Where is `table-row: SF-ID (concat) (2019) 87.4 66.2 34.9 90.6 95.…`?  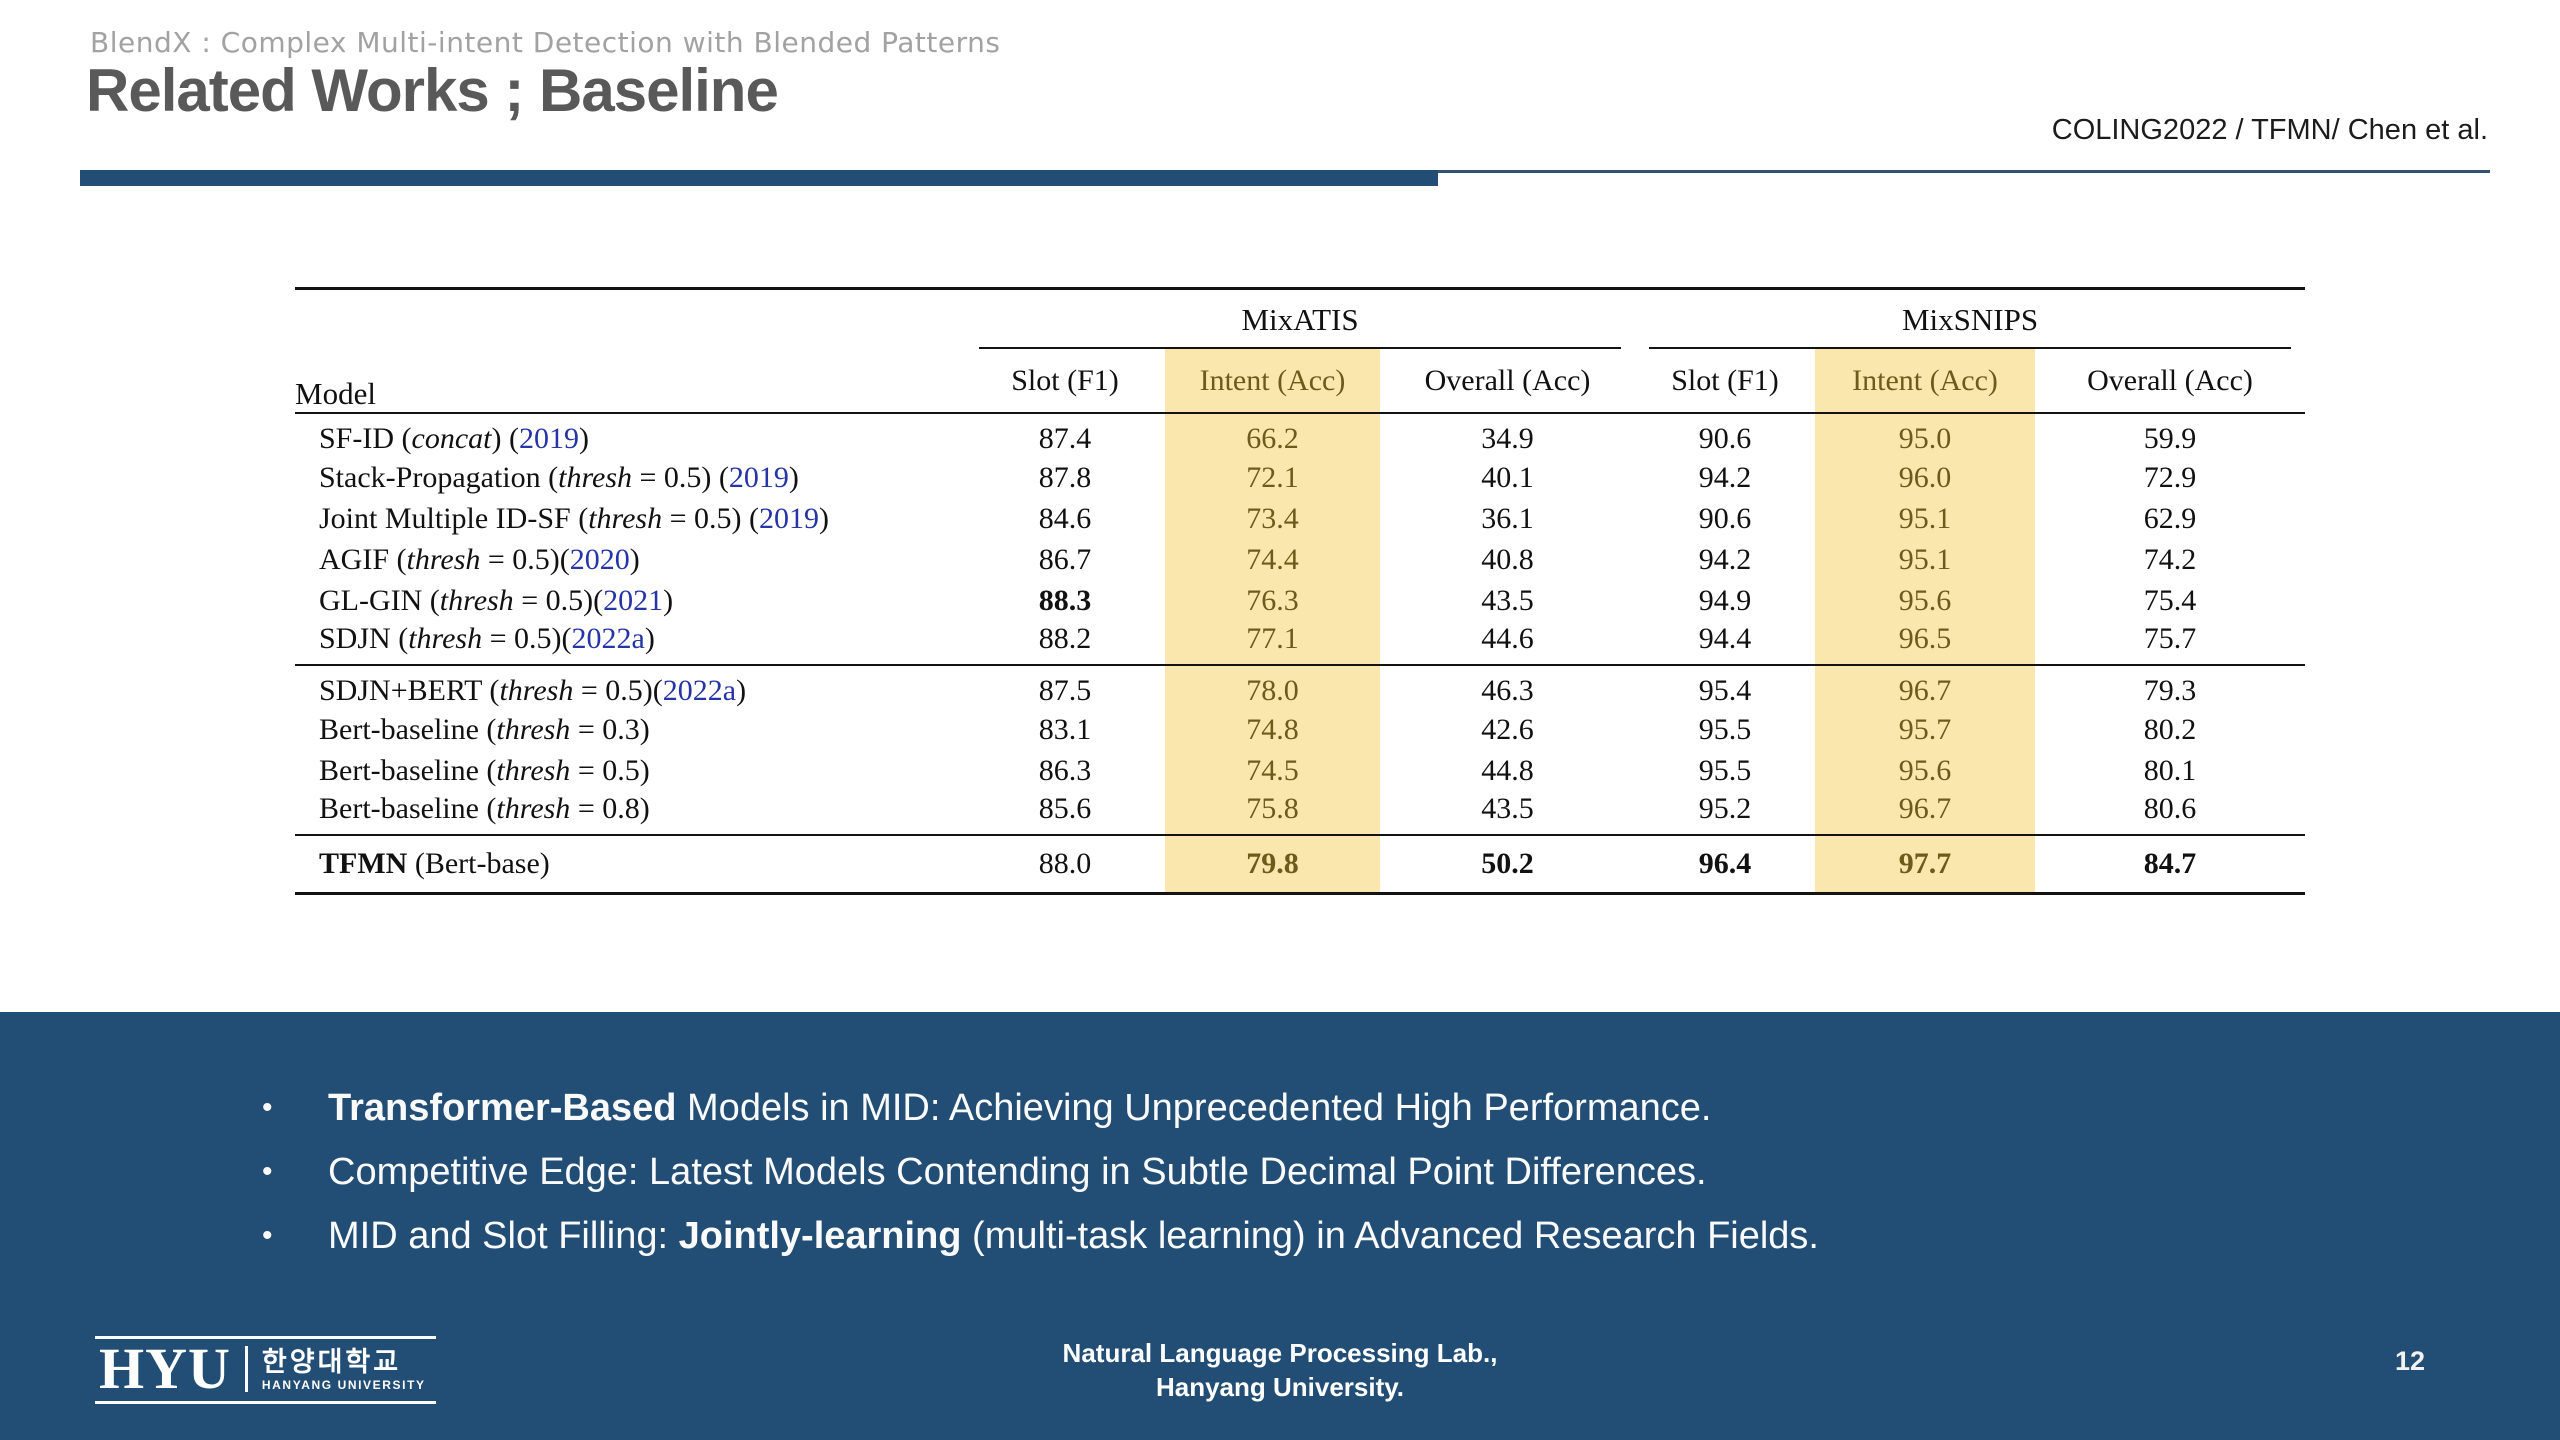 table-row: SF-ID (concat) (2019) 87.4 66.2 34.9 90.6 95.… is located at coordinates (1300, 435).